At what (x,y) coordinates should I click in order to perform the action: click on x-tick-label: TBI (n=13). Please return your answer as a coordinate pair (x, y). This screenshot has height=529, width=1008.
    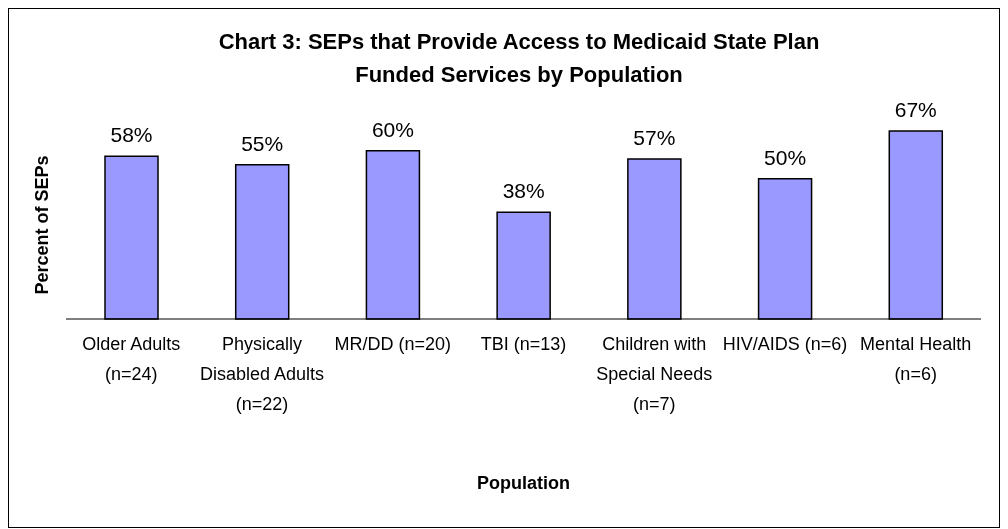
    Looking at the image, I should click on (523, 343).